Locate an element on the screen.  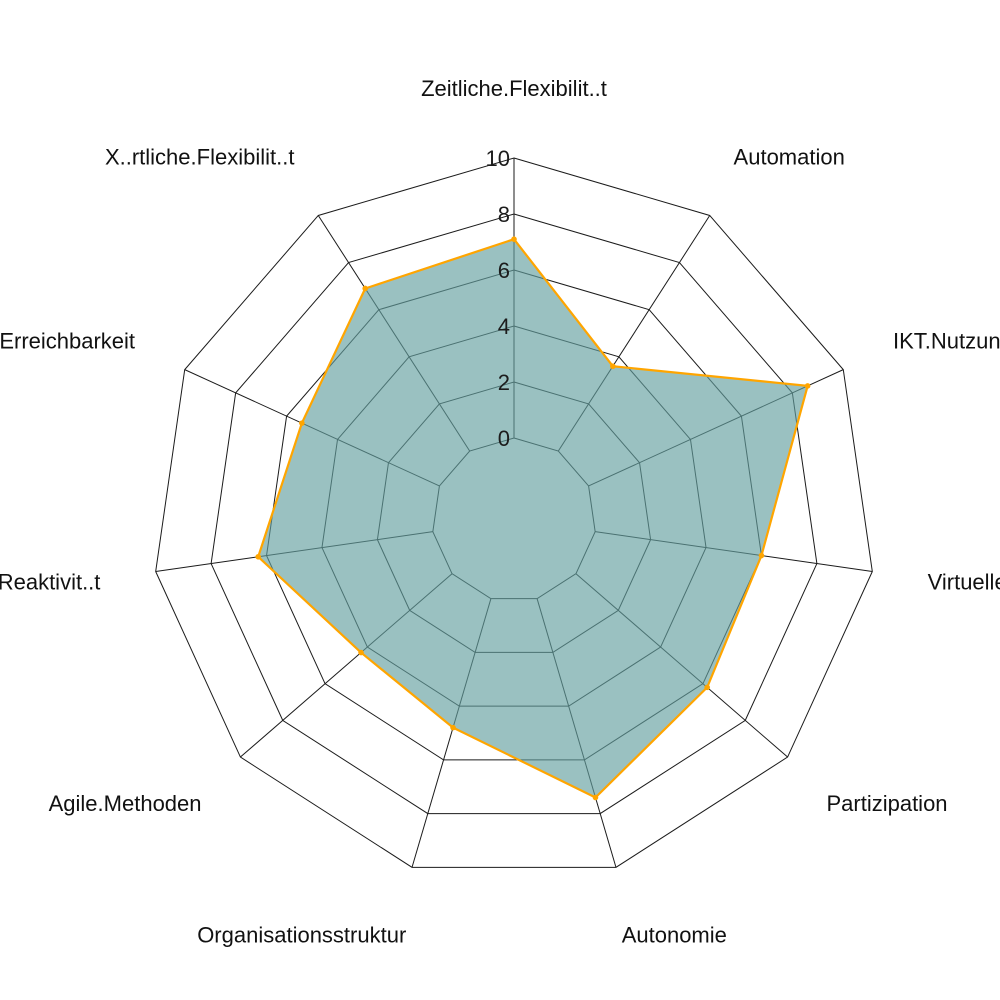
tick-label: 10 is located at coordinates (498, 158).